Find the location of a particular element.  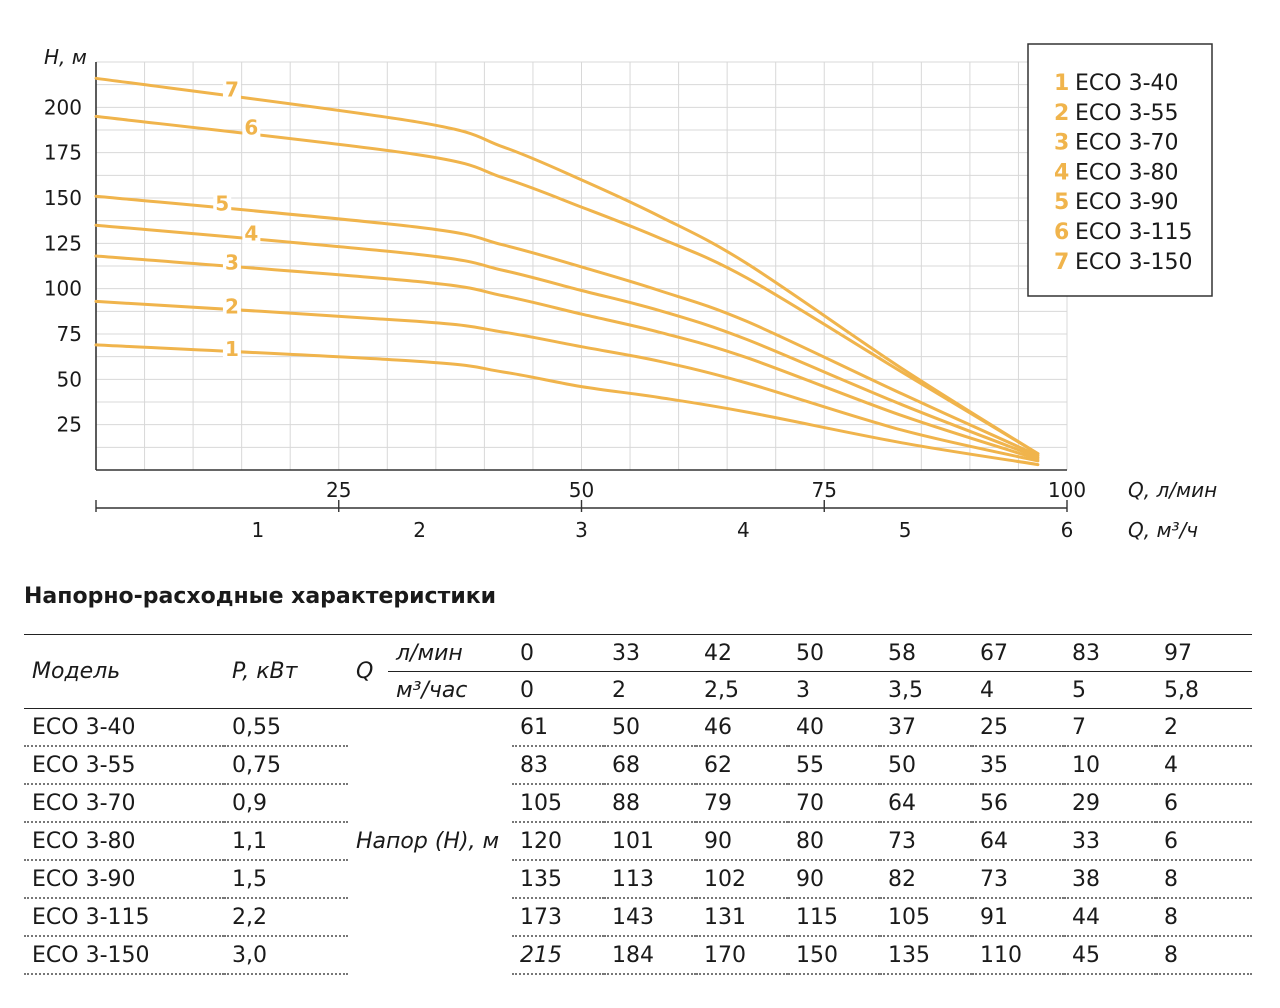

model-cell: ECO 3-55 is located at coordinates (124, 764).